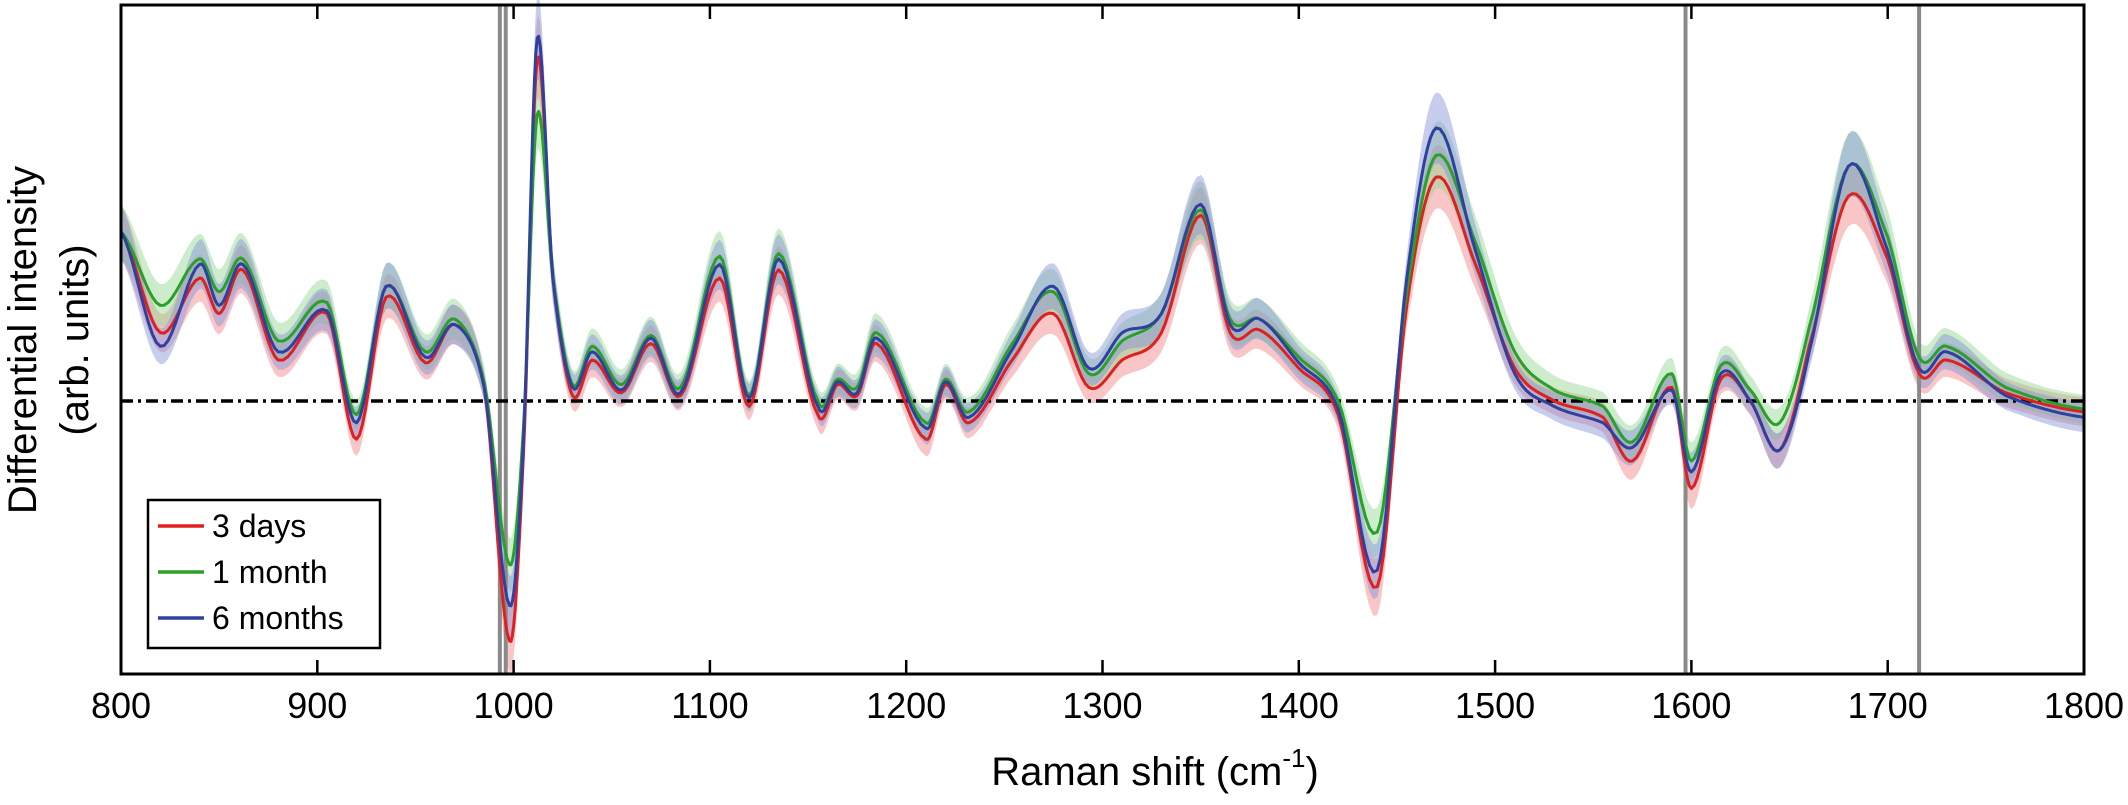  Describe the element at coordinates (121, 705) in the screenshot. I see `x-tick-label-0: 800` at that location.